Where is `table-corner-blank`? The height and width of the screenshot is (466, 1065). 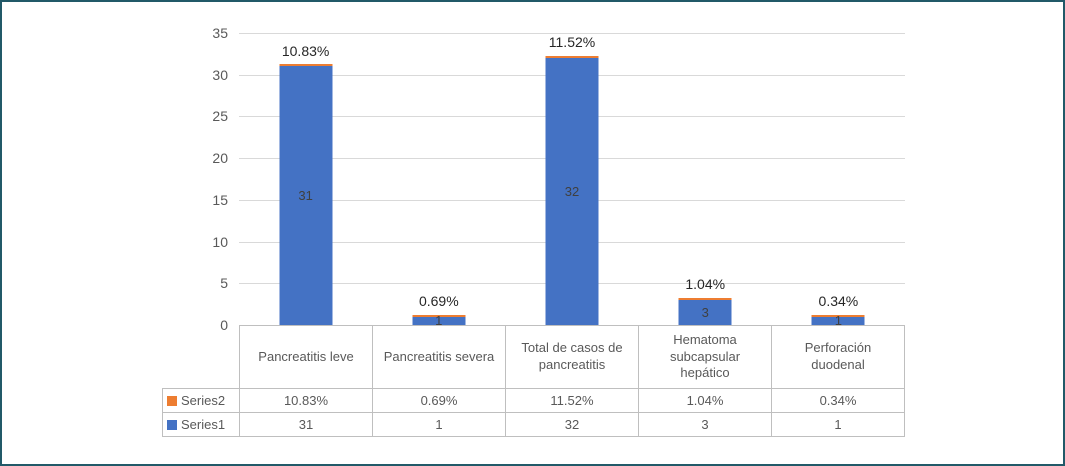
table-corner-blank is located at coordinates (201, 357).